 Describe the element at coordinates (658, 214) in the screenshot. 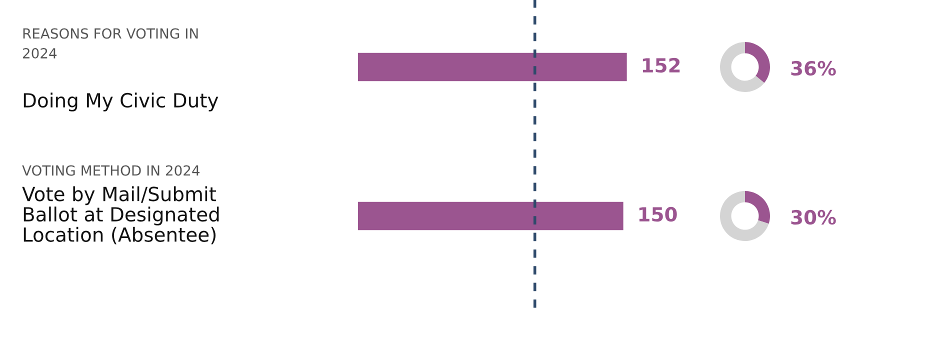

I see `data-label: 150` at that location.